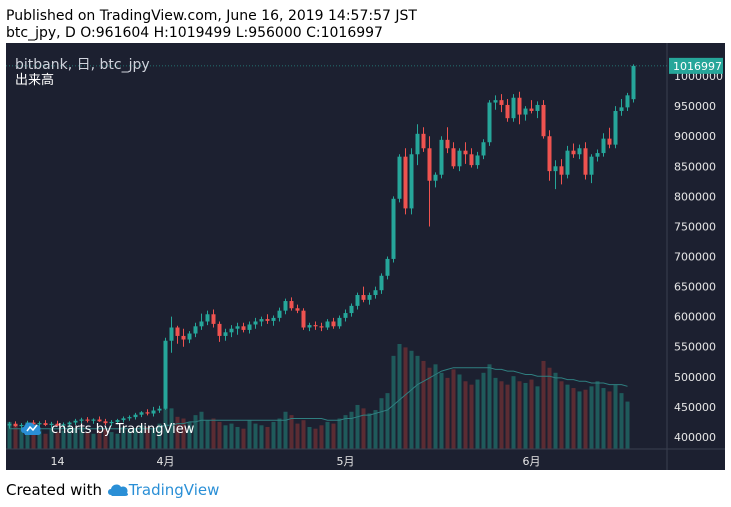 The width and height of the screenshot is (731, 507). What do you see at coordinates (108, 429) in the screenshot?
I see `tradingview-watermark: charts by TradingView` at bounding box center [108, 429].